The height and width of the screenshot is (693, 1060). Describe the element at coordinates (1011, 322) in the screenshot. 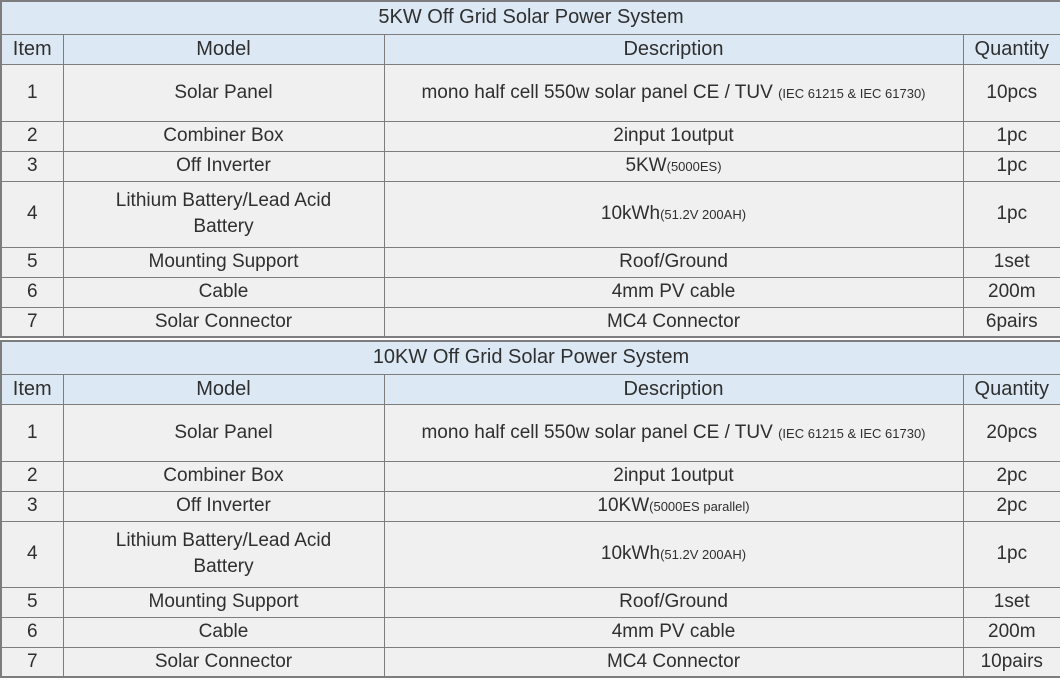

I see `quantity-cell: 6pairs` at that location.